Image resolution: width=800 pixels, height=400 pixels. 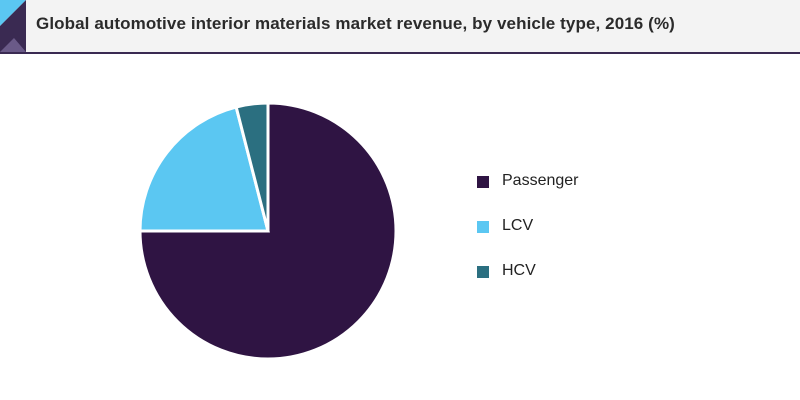 What do you see at coordinates (483, 182) in the screenshot?
I see `legend-swatch-passenger` at bounding box center [483, 182].